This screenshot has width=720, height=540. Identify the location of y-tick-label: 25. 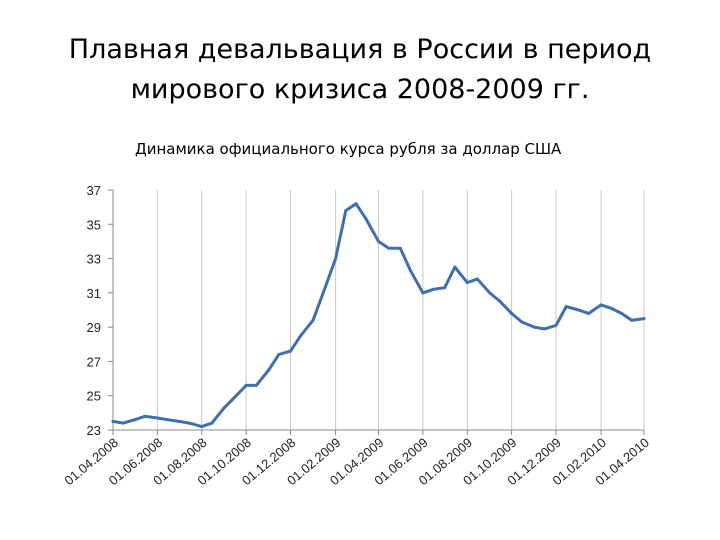
(94, 396).